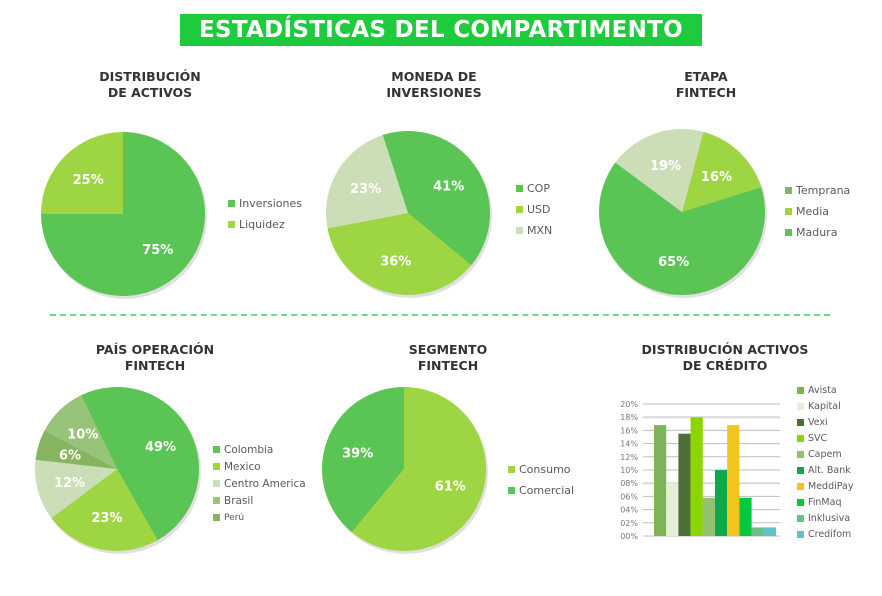  What do you see at coordinates (673, 262) in the screenshot?
I see `pie-value-label: 65%` at bounding box center [673, 262].